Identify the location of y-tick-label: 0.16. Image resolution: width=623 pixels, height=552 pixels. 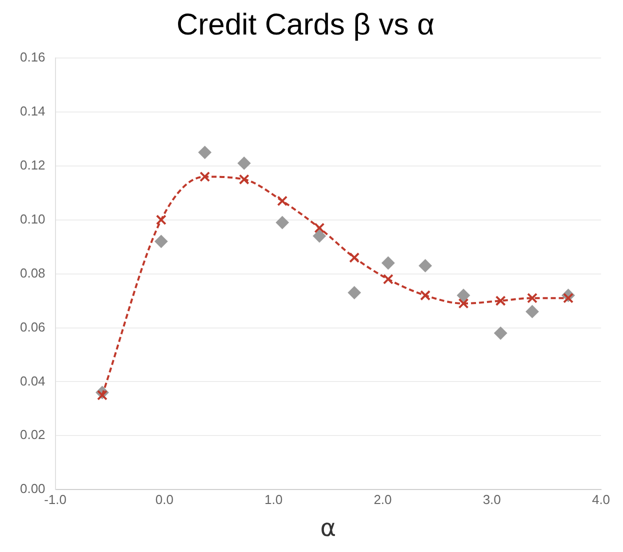
(33, 57).